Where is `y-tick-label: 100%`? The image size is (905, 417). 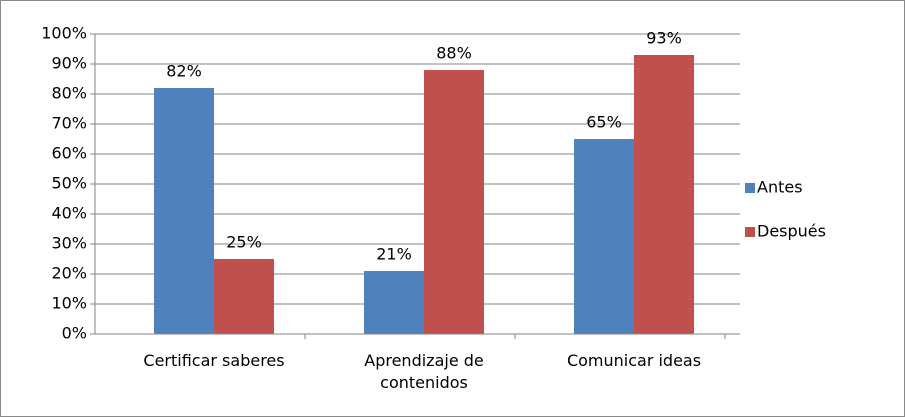 y-tick-label: 100% is located at coordinates (64, 33).